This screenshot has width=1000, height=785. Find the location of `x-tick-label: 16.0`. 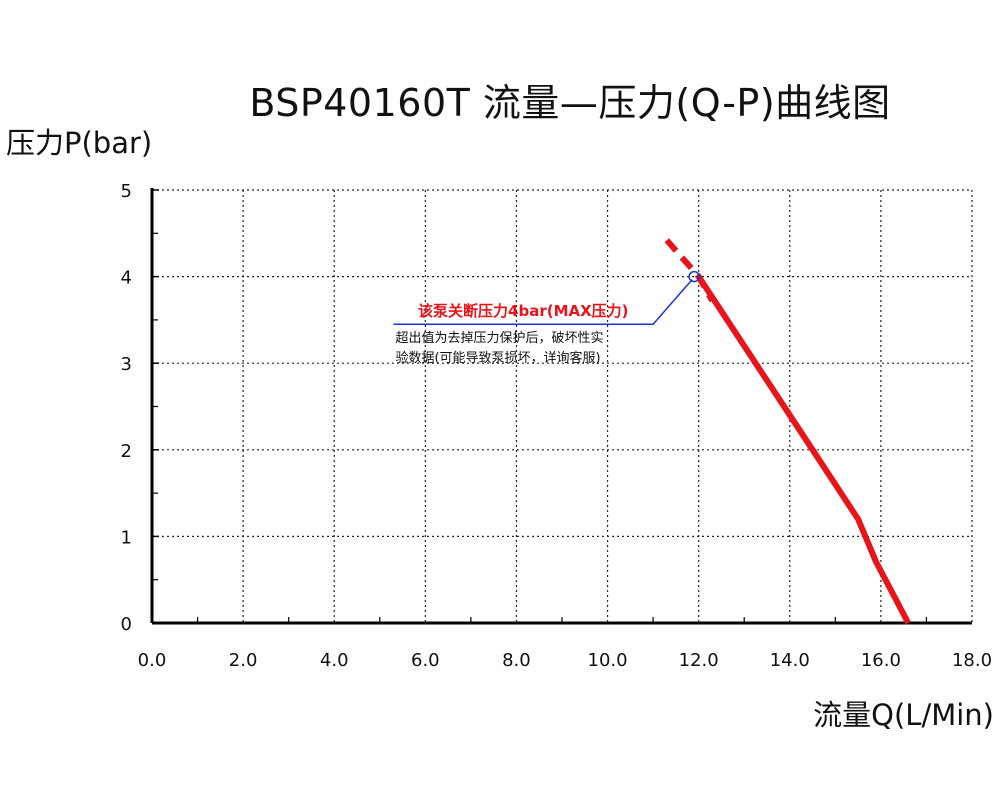

x-tick-label: 16.0 is located at coordinates (881, 660).